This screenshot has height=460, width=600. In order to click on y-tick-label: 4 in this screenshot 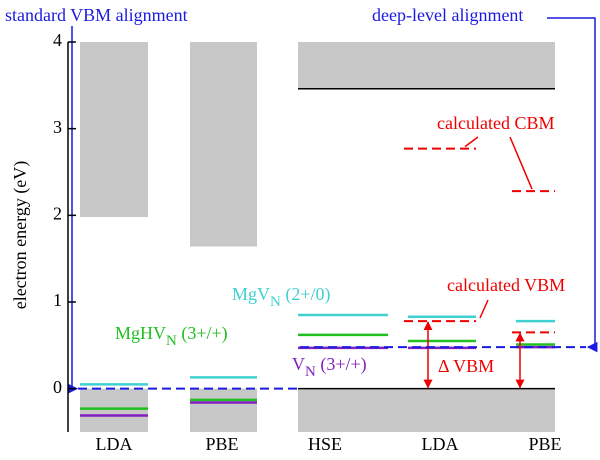, I will do `click(57, 40)`.